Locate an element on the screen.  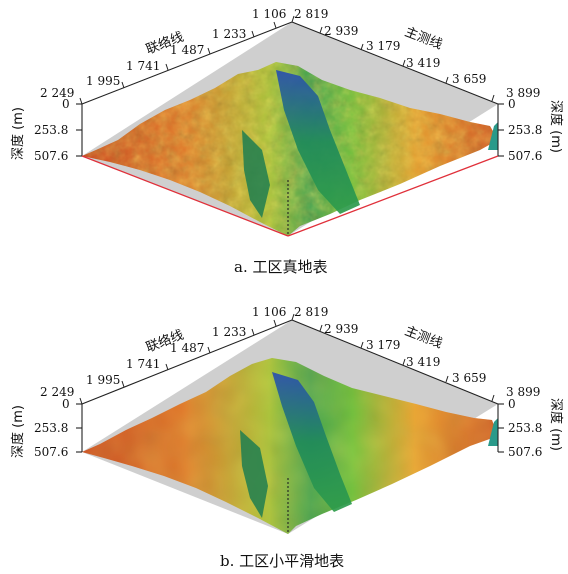
panel-caption: a. 工区真地表 is located at coordinates (280, 267).